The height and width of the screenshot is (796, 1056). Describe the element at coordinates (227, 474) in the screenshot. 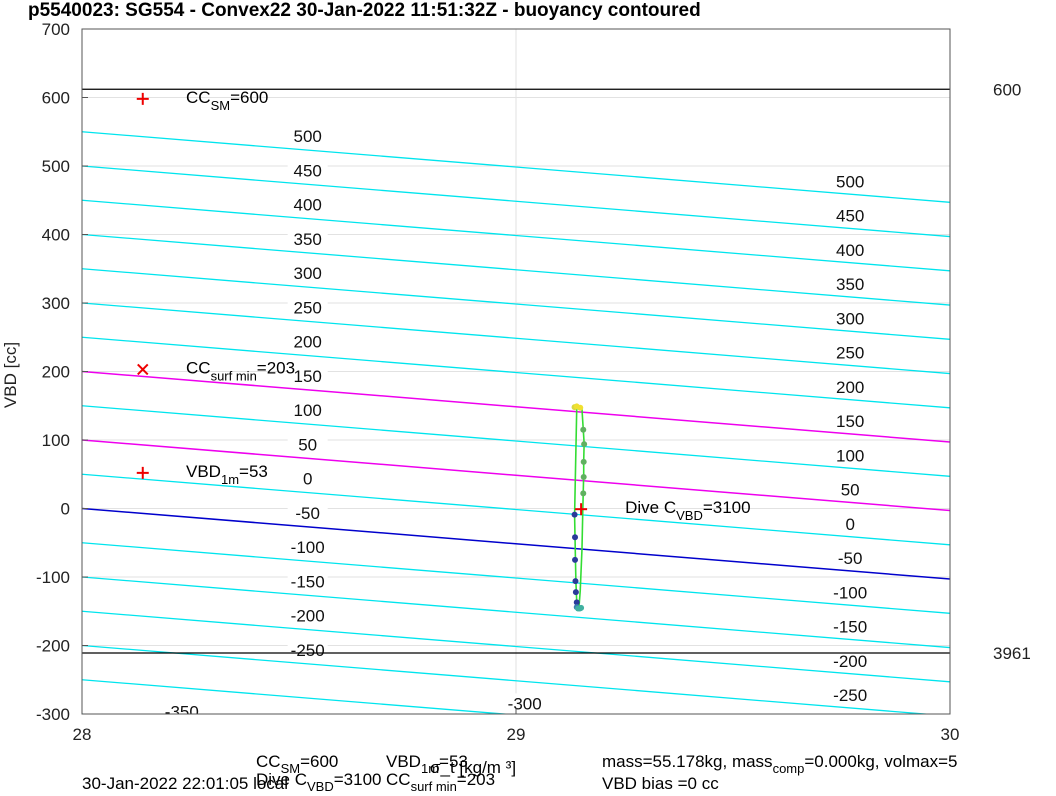

I see `marker-label: VBD1m=53` at that location.